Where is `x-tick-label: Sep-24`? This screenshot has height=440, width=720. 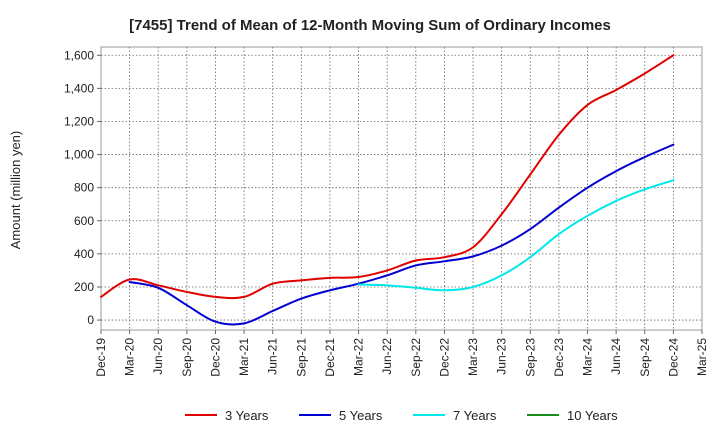 x-tick-label: Sep-24 is located at coordinates (645, 357).